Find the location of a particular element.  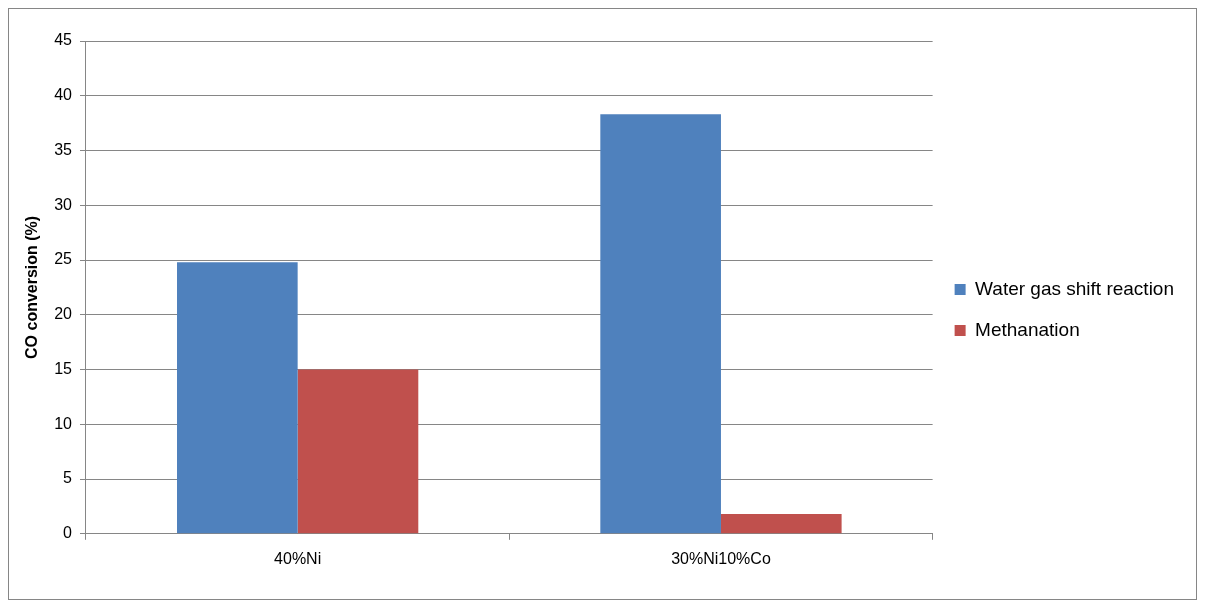

x-tick-label: 40%Ni is located at coordinates (298, 558).